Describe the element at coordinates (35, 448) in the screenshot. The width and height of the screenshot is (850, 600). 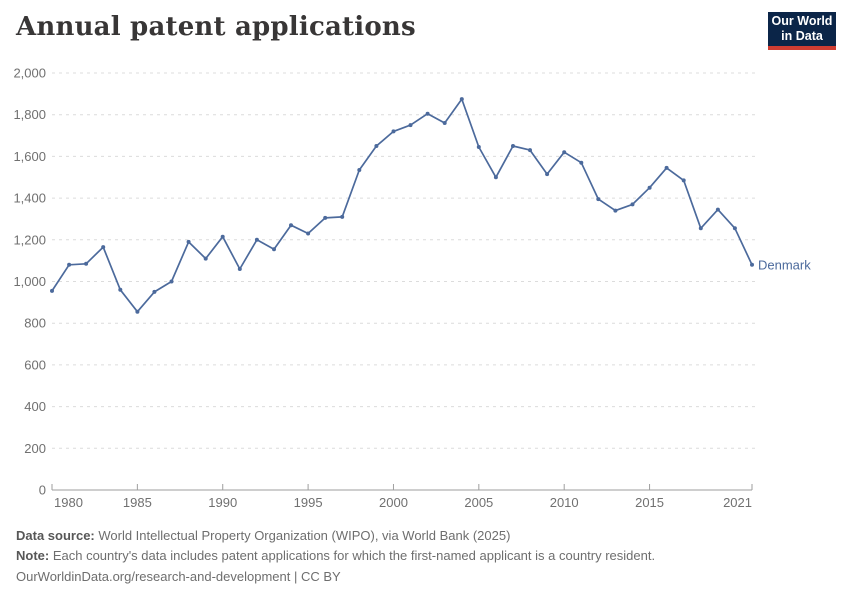
I see `y-tick-label: 200` at that location.